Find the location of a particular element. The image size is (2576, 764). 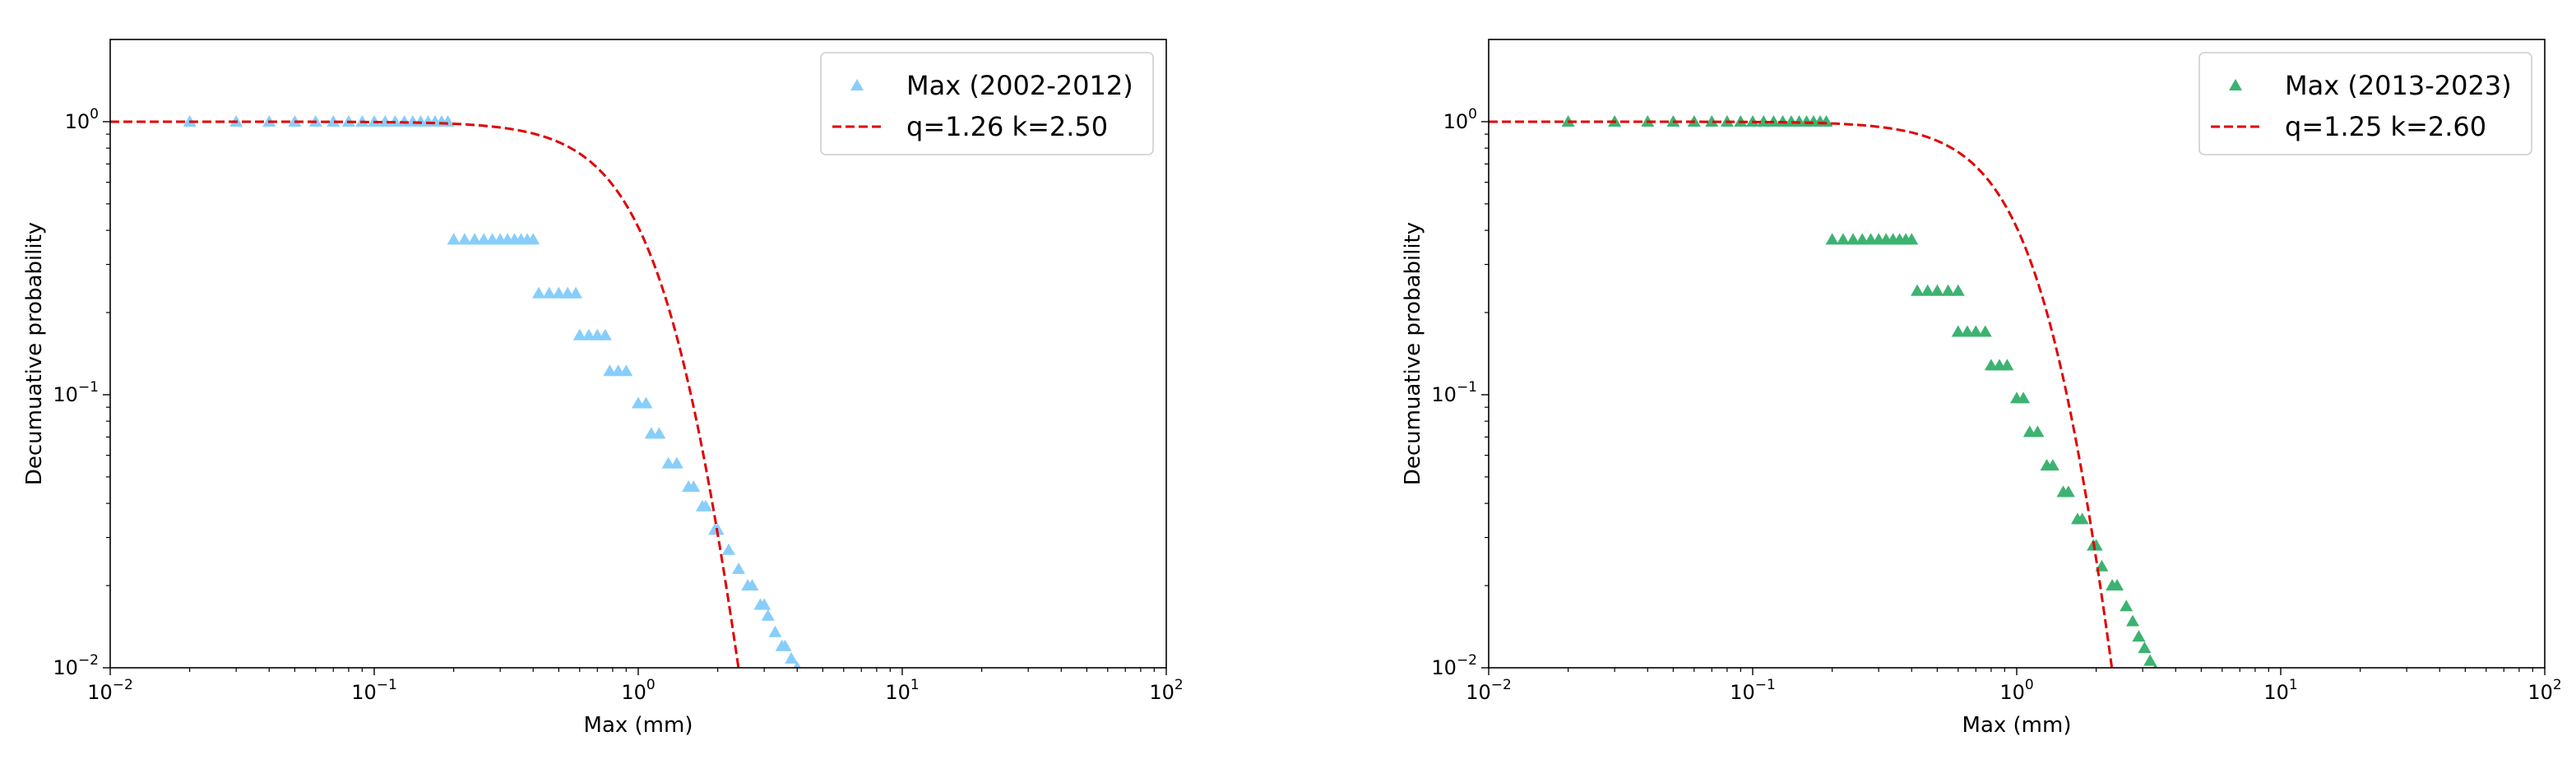

legend-label-fit: q=1.26 k=2.50 is located at coordinates (1007, 126).